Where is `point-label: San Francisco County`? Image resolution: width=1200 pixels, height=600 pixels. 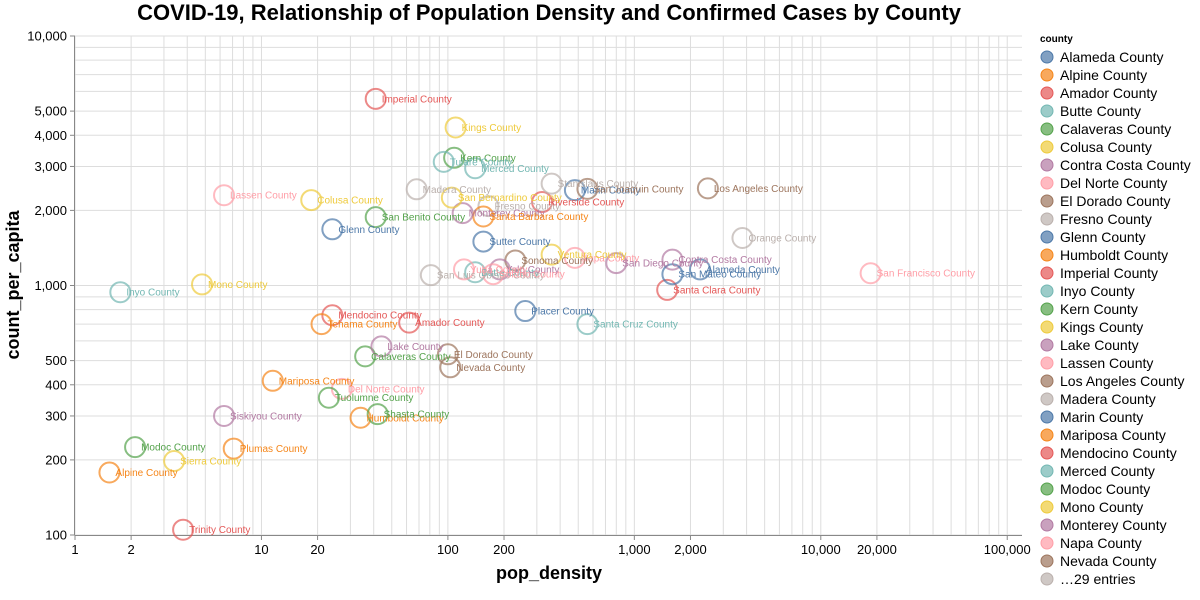 point-label: San Francisco County is located at coordinates (926, 274).